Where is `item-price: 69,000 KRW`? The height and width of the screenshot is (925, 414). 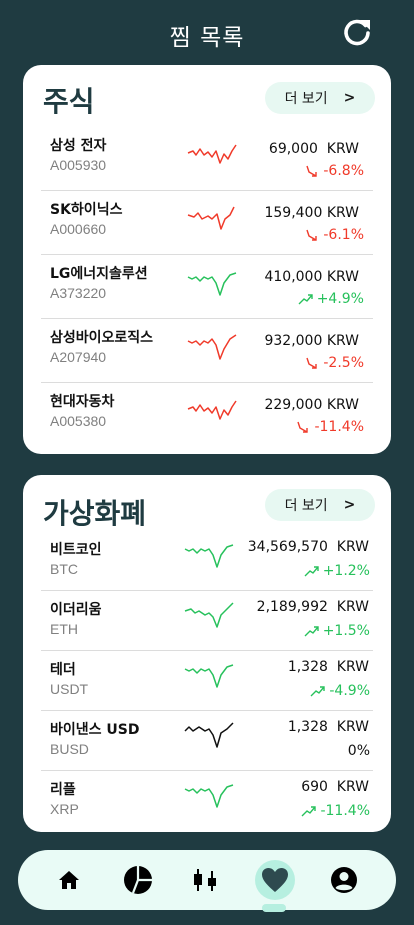
item-price: 69,000 KRW is located at coordinates (313, 149).